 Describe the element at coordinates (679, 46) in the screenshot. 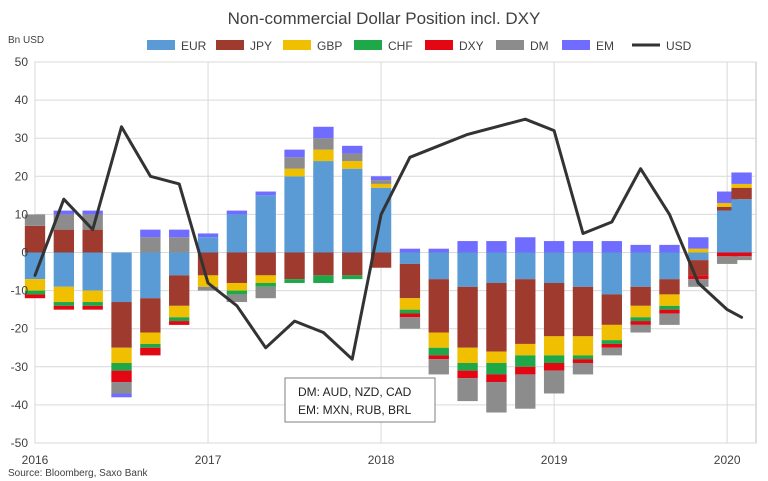

I see `legend-label-usd: USD` at that location.